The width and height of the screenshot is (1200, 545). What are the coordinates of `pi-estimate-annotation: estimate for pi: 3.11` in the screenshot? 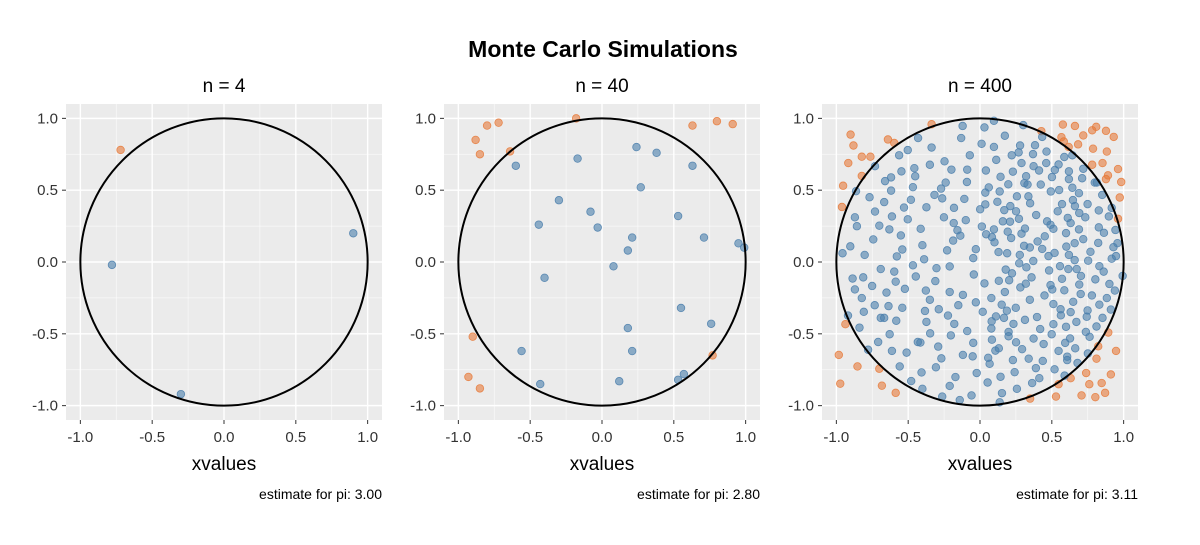 It's located at (1077, 494).